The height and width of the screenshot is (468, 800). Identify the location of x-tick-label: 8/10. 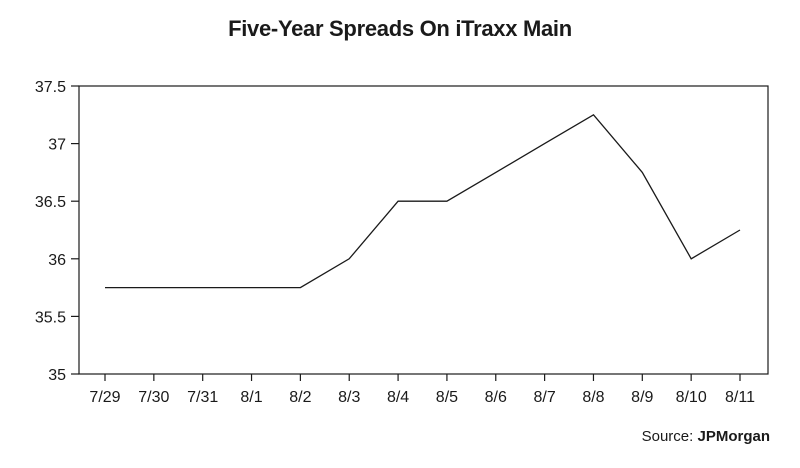
(691, 397).